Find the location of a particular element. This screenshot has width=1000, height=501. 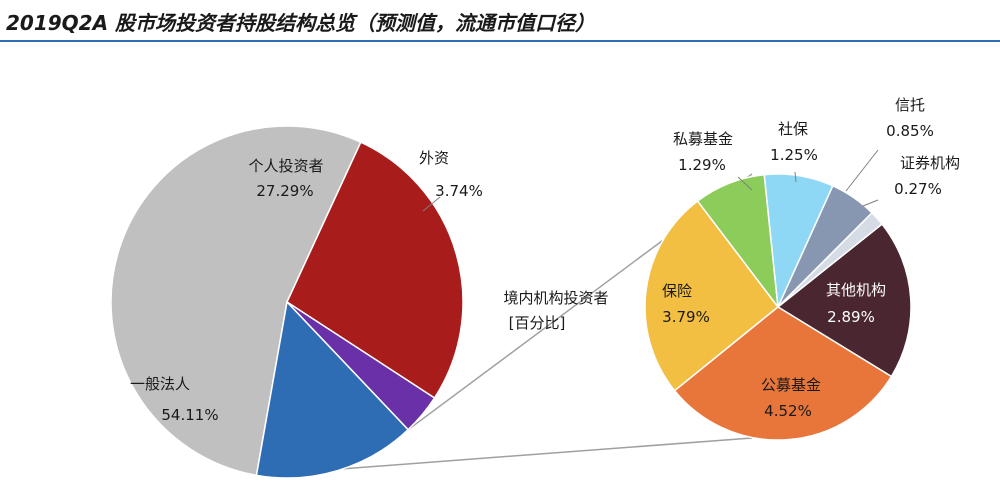

main-label-name-0: 一般法人 is located at coordinates (160, 384).